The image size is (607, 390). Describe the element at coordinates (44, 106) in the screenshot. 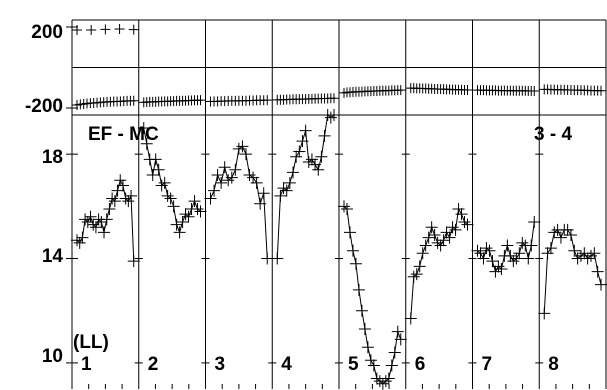

I see `top-y-tick-label-low: -200` at that location.